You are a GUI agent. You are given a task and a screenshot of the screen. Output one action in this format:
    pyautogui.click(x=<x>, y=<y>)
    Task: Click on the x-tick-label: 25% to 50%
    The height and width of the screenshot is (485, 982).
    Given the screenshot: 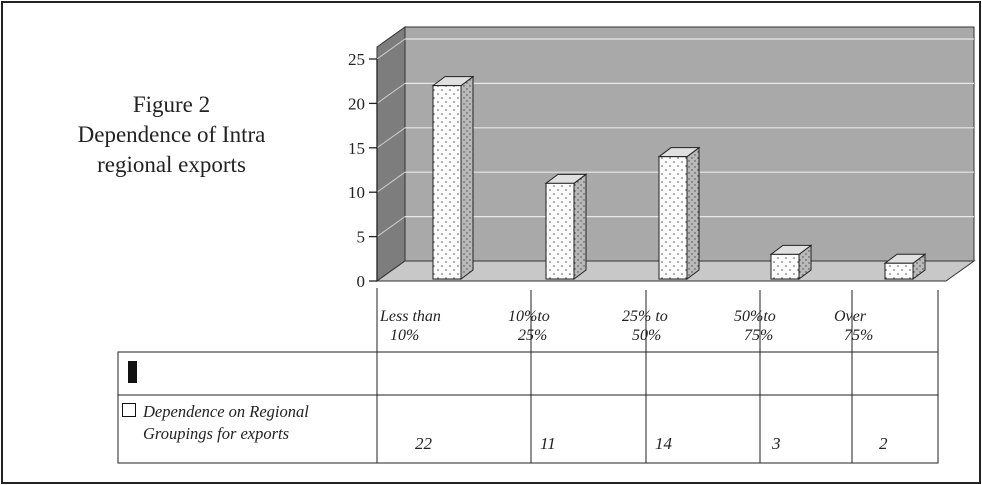 What is the action you would take?
    pyautogui.click(x=645, y=326)
    